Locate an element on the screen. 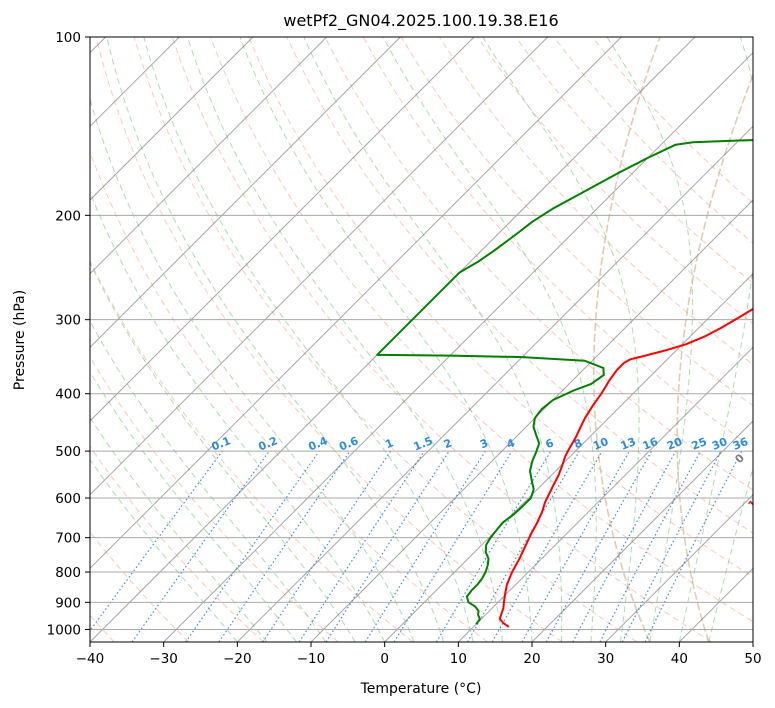 The height and width of the screenshot is (708, 775). mixing-ratio-label: 3 is located at coordinates (484, 443).